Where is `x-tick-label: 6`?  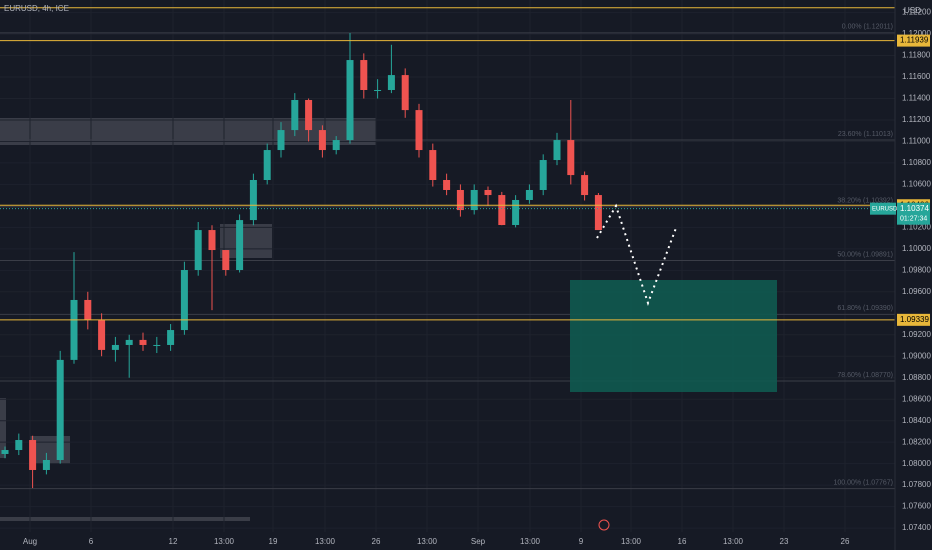 x-tick-label: 6 is located at coordinates (91, 541).